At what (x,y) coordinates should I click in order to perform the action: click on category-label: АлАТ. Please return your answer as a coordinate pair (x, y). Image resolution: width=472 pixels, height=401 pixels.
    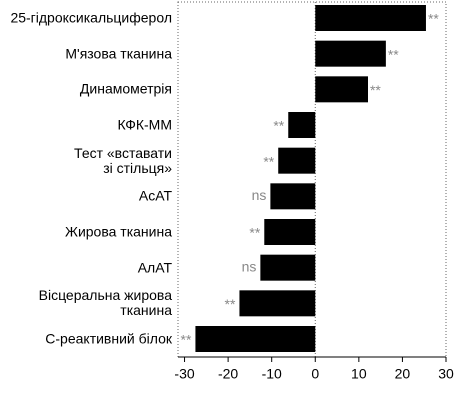
    Looking at the image, I should click on (154, 267).